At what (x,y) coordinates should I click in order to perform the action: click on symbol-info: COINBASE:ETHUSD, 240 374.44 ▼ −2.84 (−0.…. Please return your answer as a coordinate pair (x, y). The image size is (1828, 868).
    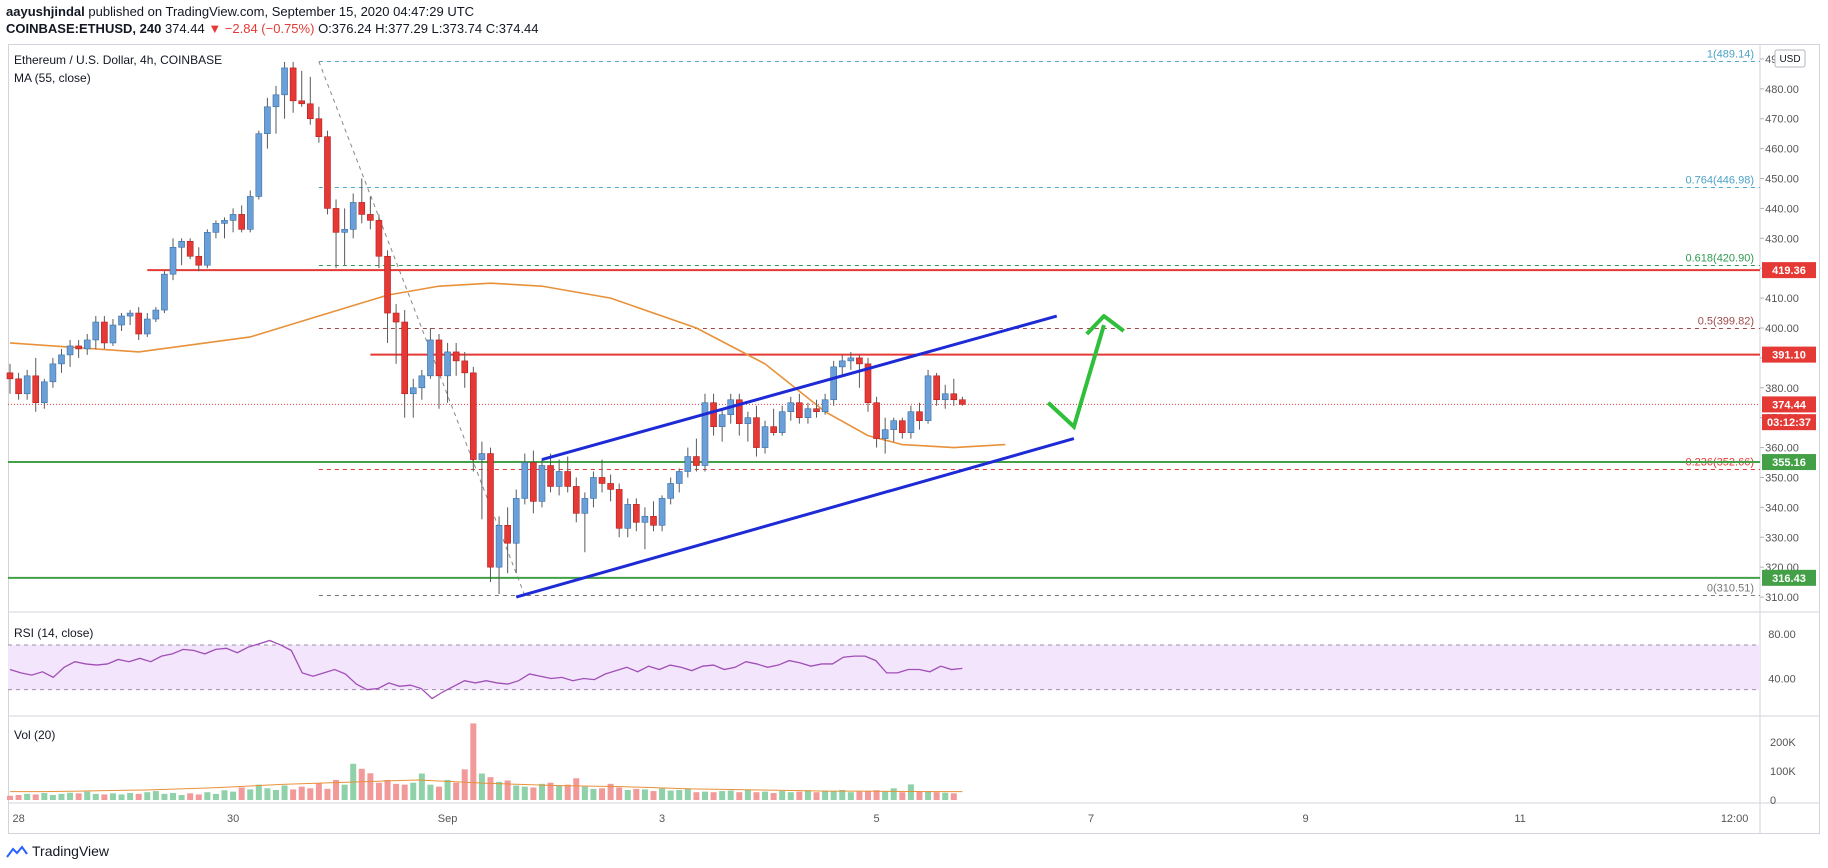
    Looking at the image, I should click on (272, 28).